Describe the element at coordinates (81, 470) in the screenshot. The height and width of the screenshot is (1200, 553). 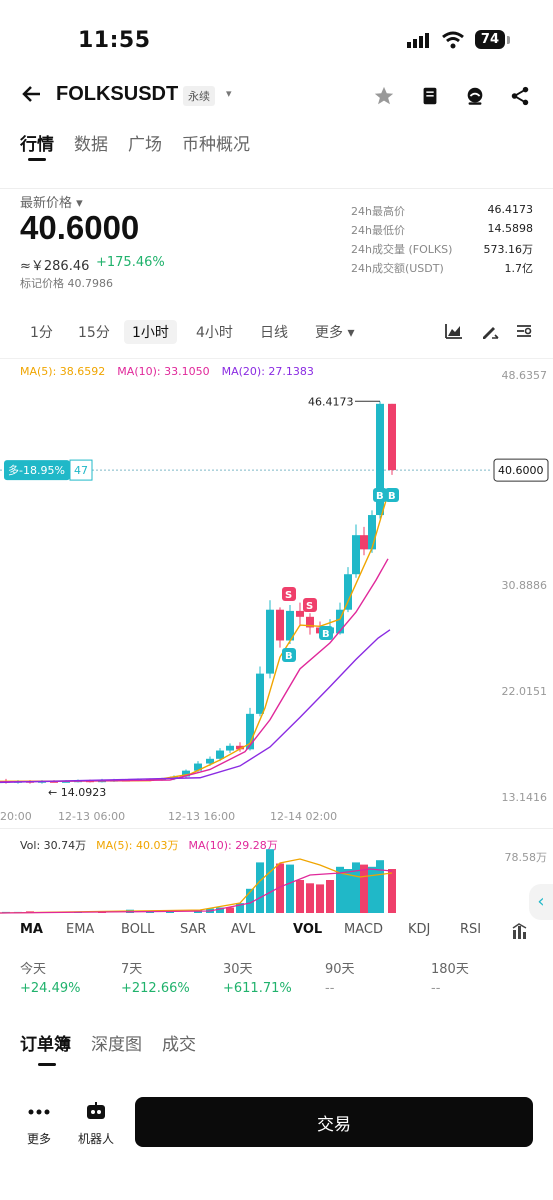
I see `position-qty-box` at that location.